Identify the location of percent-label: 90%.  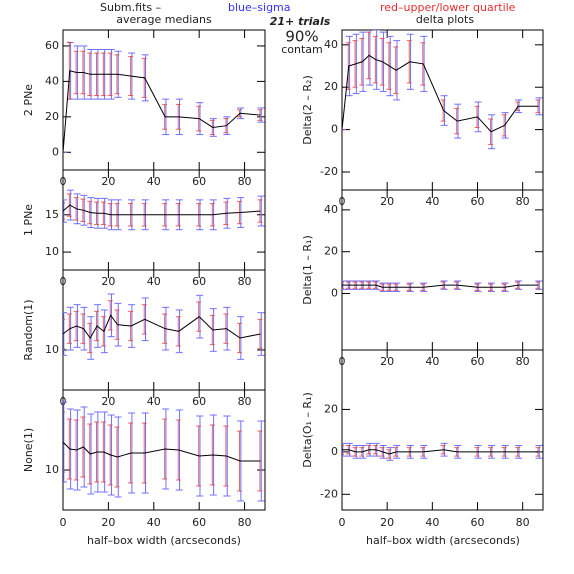
(301, 37).